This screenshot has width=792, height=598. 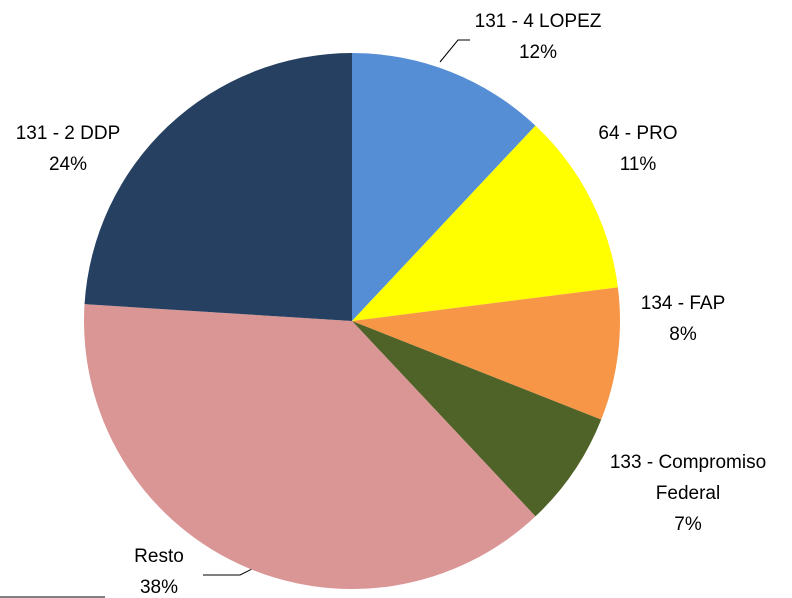 What do you see at coordinates (538, 52) in the screenshot?
I see `slice-value-label: 12%` at bounding box center [538, 52].